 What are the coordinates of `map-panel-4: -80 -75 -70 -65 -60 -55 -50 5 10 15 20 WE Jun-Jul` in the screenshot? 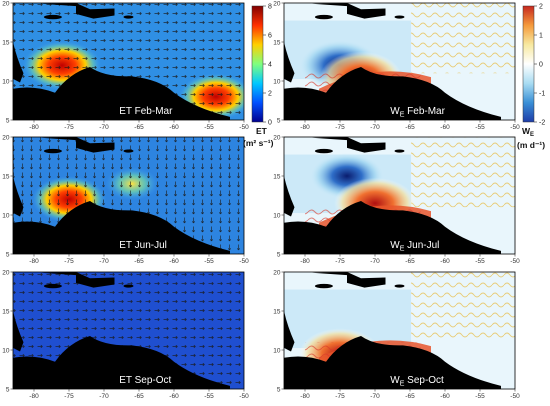 It's located at (396, 199).